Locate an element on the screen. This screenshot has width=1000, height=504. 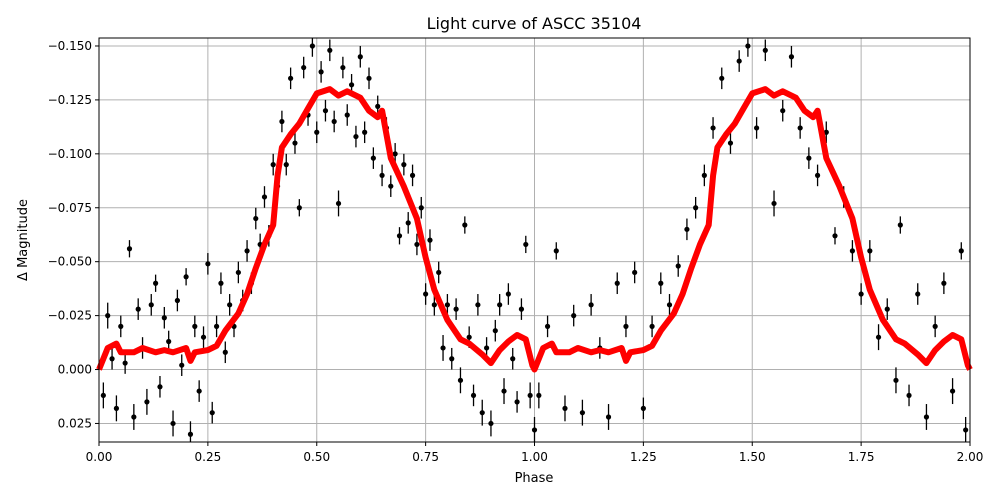
x-axis-label: Phase is located at coordinates (534, 478).